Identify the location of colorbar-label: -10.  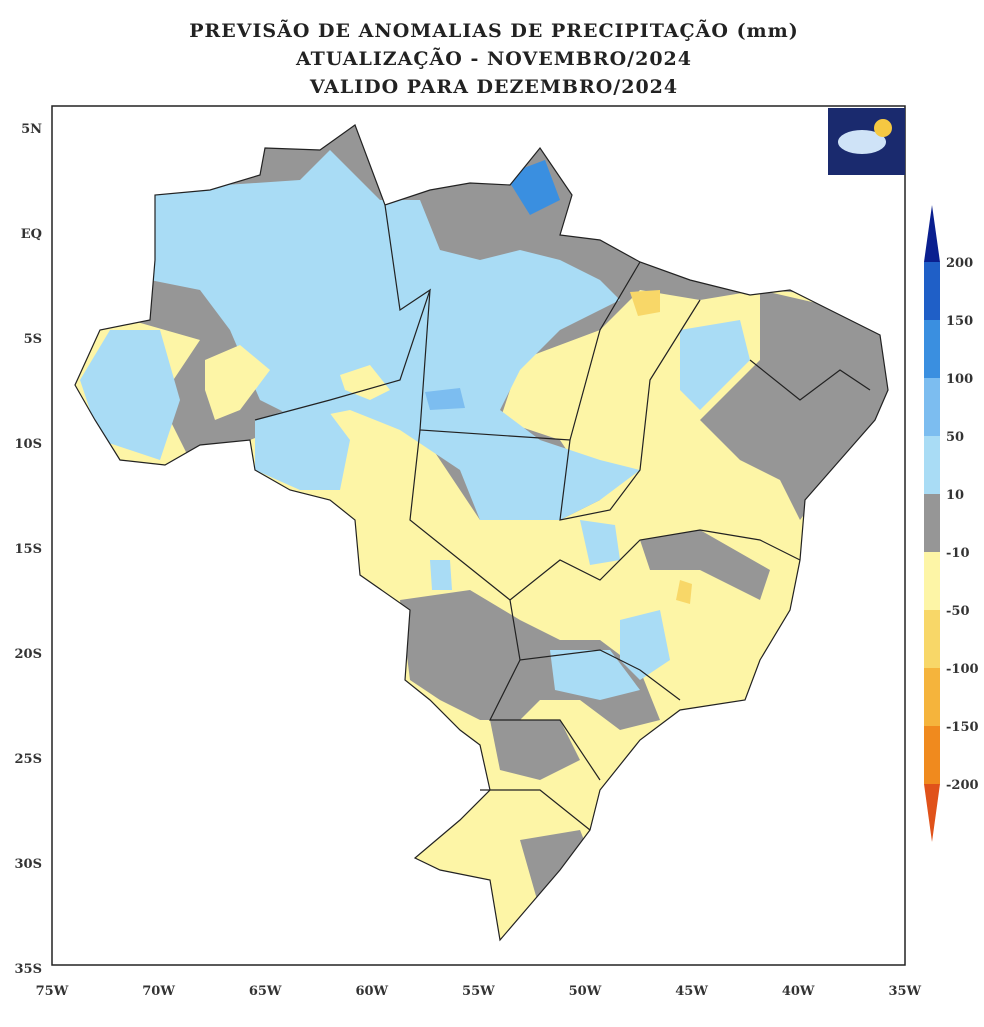
(958, 553).